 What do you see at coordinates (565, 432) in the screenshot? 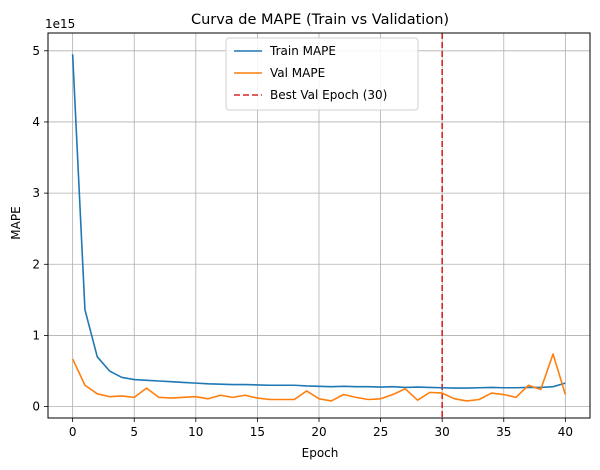
I see `x-tick-label: 40` at bounding box center [565, 432].